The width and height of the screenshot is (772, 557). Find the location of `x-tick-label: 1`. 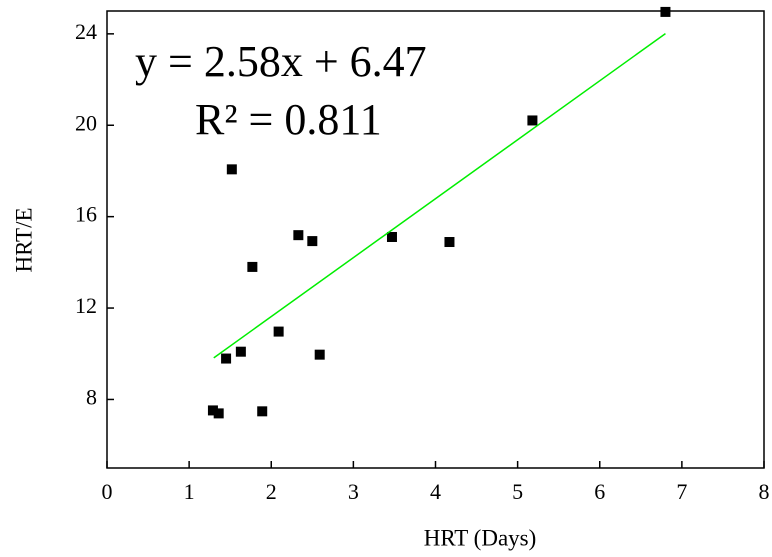

x-tick-label: 1 is located at coordinates (189, 491).